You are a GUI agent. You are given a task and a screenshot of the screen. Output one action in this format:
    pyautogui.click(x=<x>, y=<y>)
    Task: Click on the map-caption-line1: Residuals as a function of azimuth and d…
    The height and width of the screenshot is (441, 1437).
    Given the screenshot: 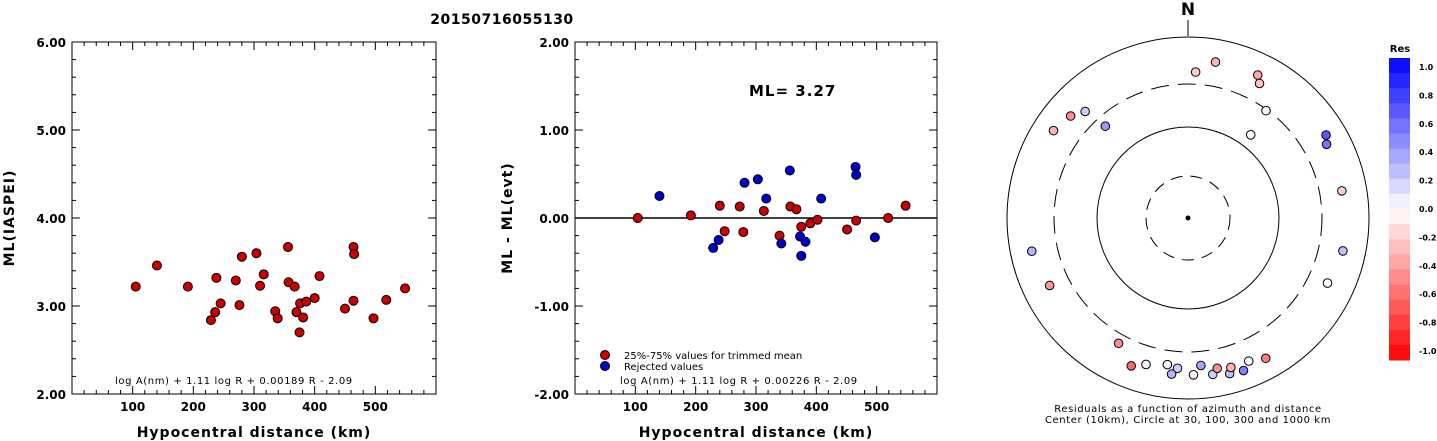 What is the action you would take?
    pyautogui.click(x=1188, y=409)
    